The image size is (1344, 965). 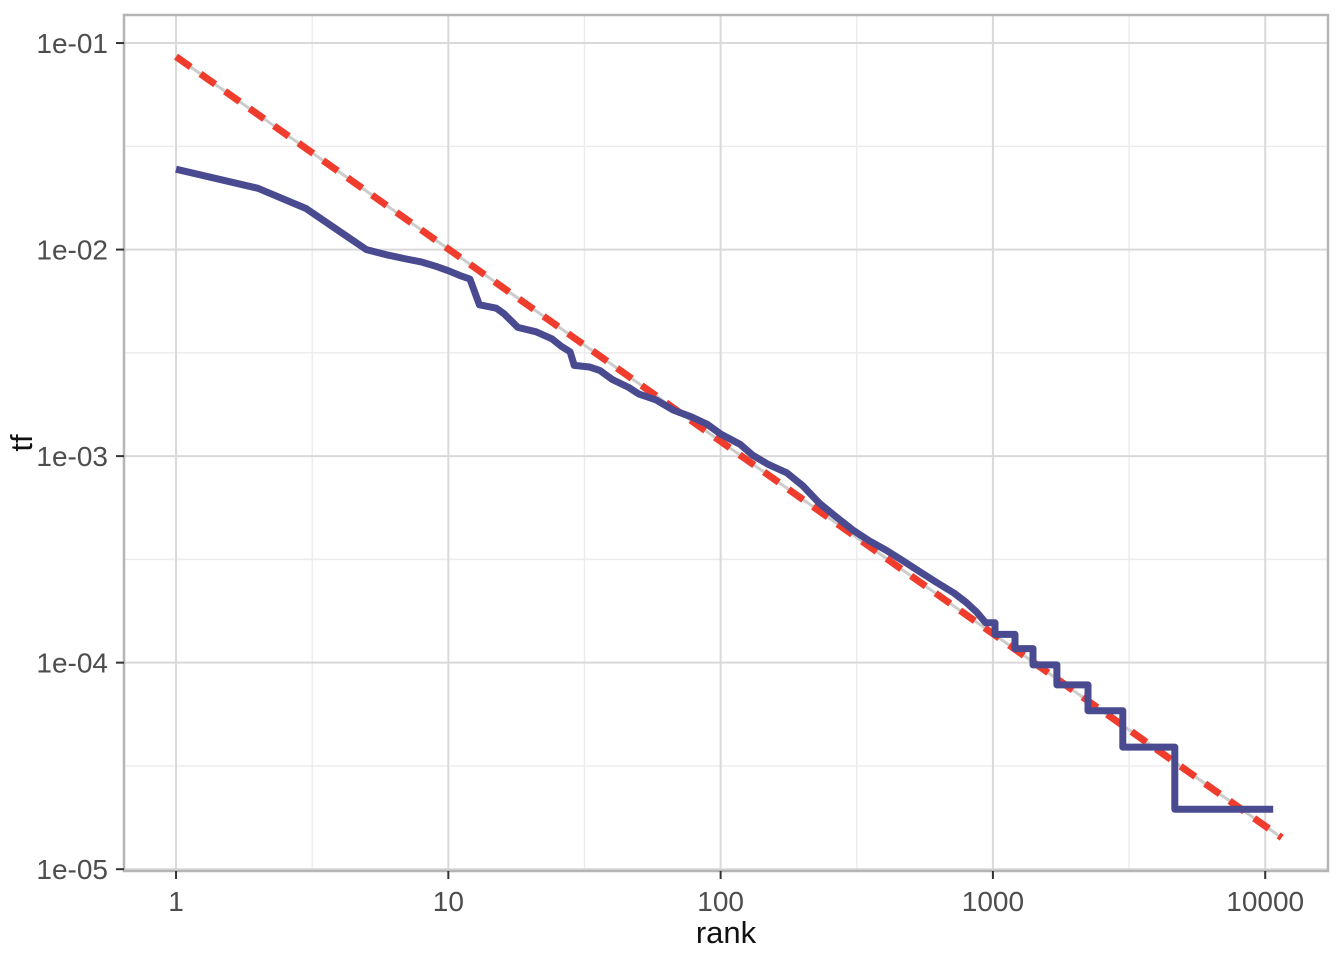 What do you see at coordinates (448, 901) in the screenshot?
I see `x-tick-label: 10` at bounding box center [448, 901].